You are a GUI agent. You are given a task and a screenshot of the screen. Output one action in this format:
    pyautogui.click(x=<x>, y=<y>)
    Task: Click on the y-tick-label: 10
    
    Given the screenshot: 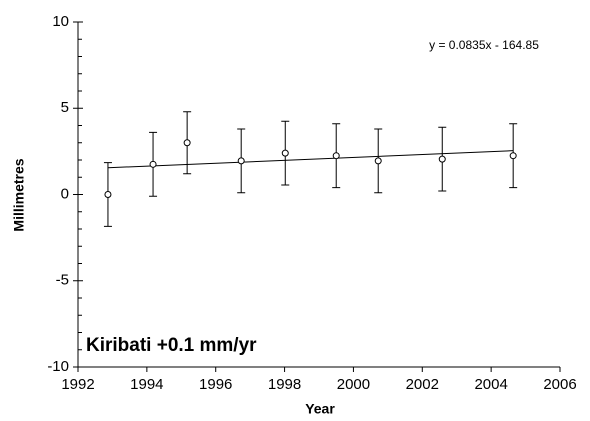 What is the action you would take?
    pyautogui.click(x=60, y=21)
    